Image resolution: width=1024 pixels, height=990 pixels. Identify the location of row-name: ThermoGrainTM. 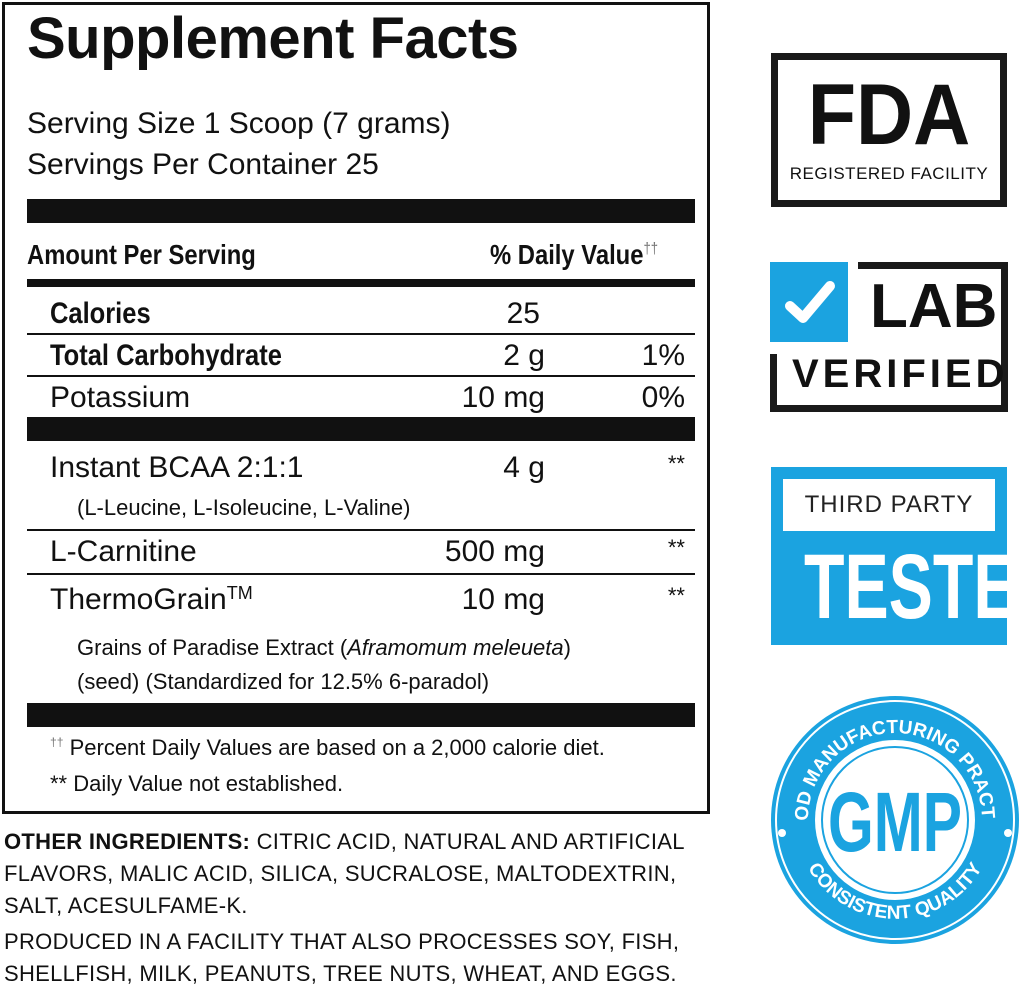
(151, 599).